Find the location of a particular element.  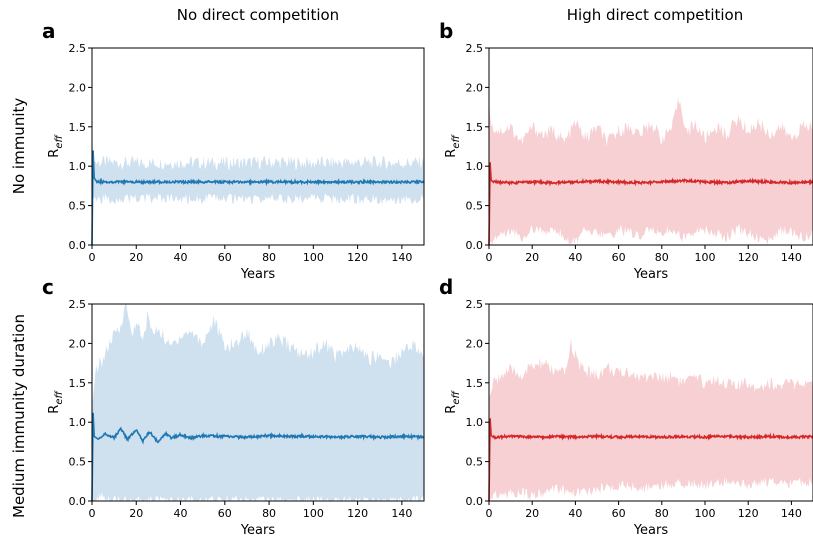

y-tick-label-d-5: 2.5 is located at coordinates (475, 304).